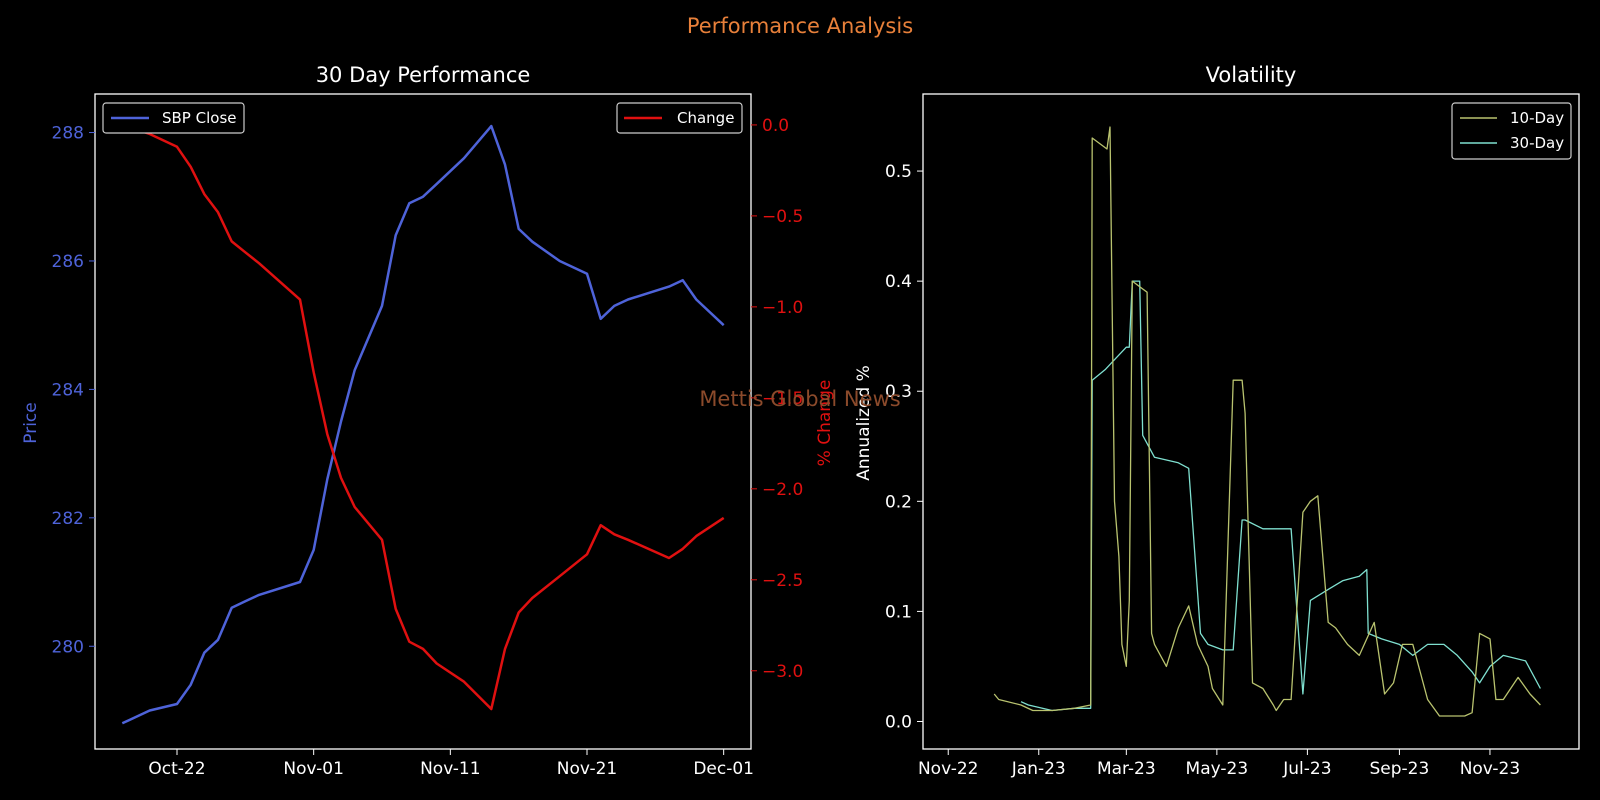 This screenshot has height=800, width=1600. I want to click on change-tick-label: −2.5, so click(782, 581).